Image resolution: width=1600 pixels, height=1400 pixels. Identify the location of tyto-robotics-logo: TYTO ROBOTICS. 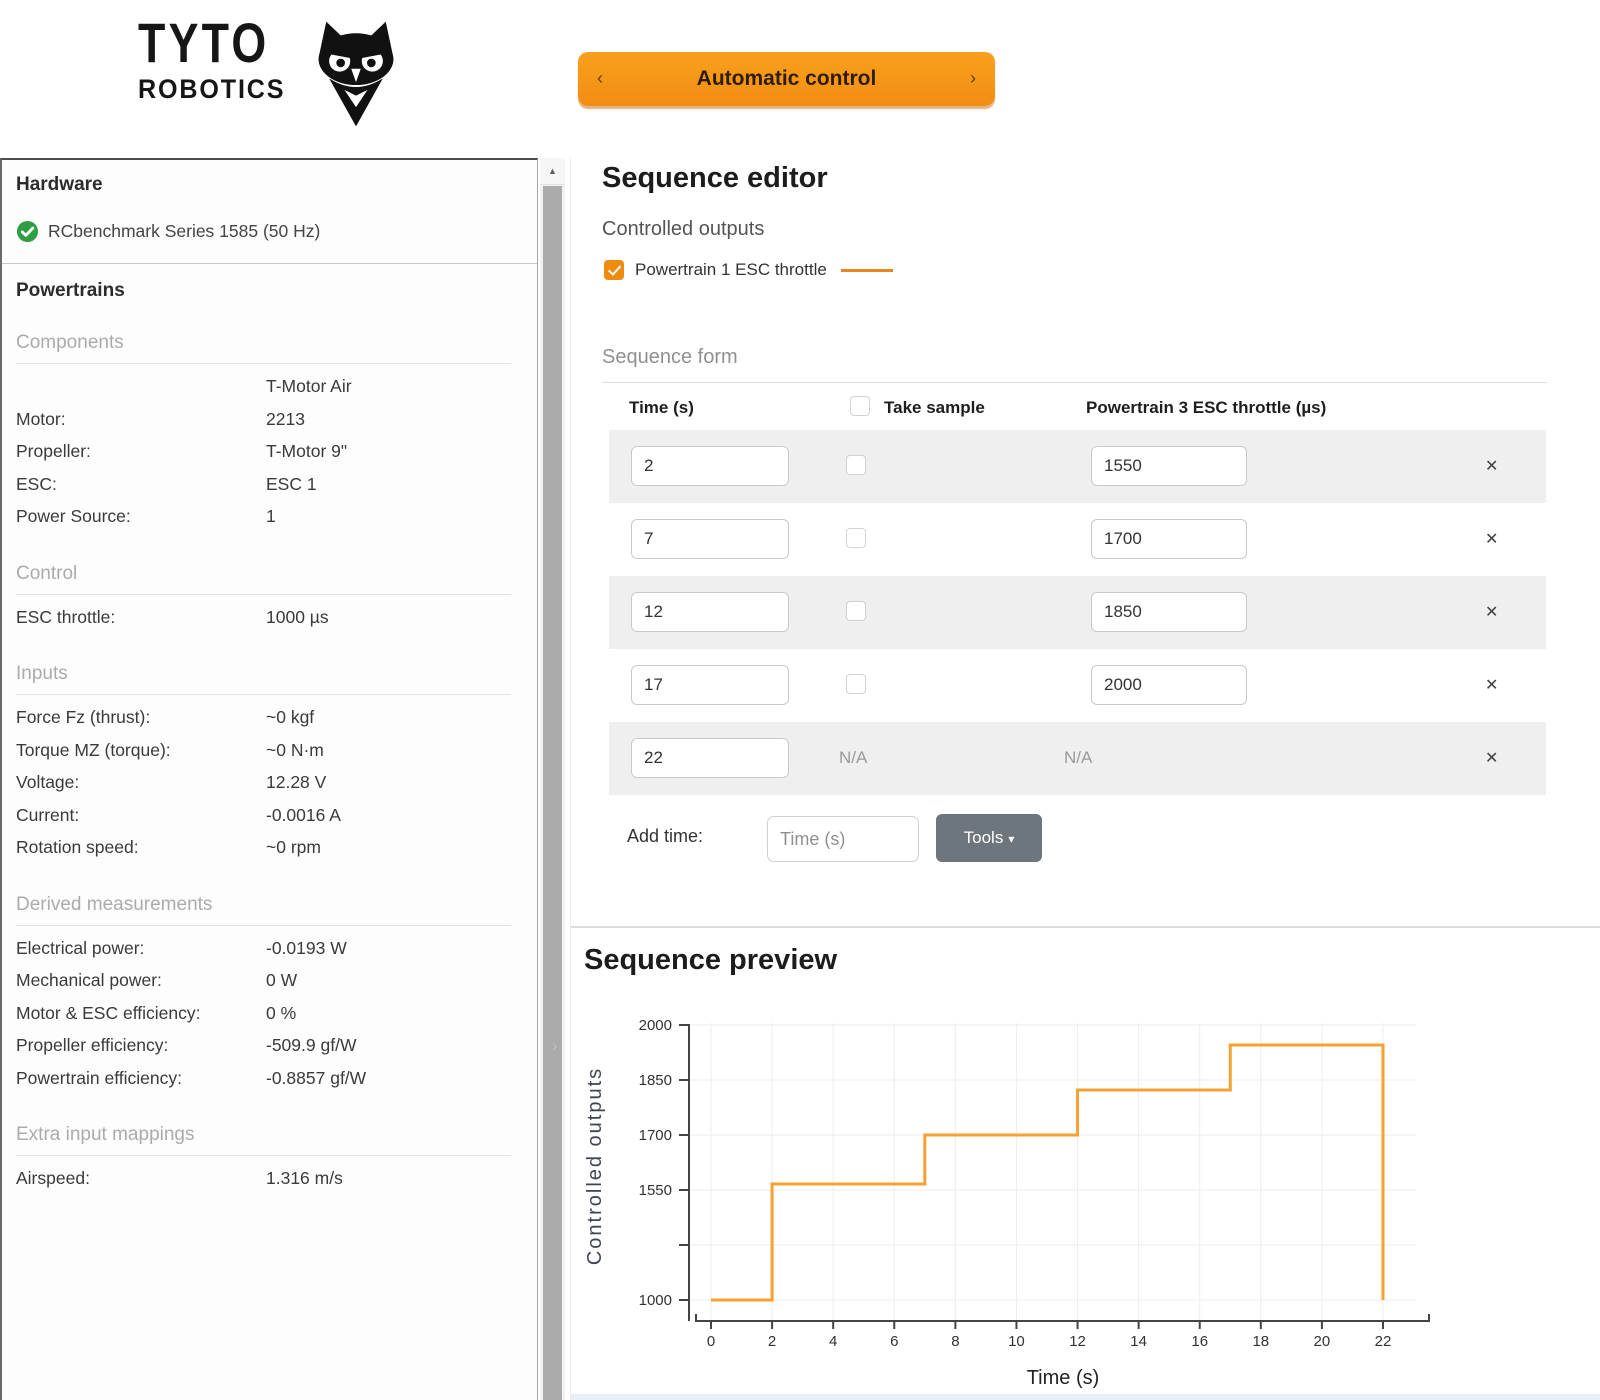
(271, 72).